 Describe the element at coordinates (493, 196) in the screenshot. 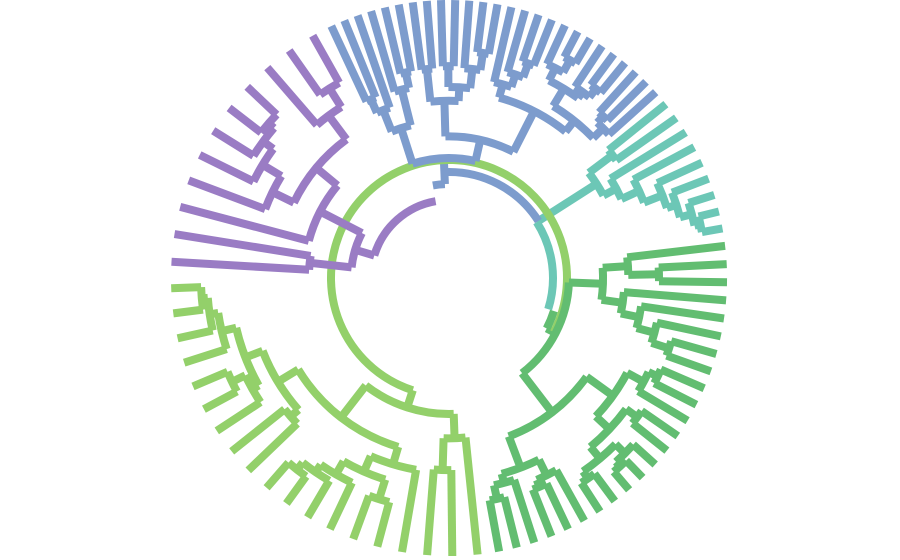

I see `root-arc-blue-teal` at that location.